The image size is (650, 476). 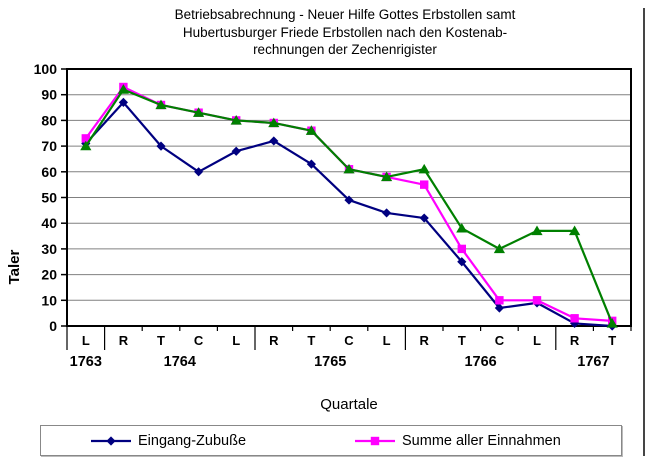 I want to click on legend-line-square-icon, so click(x=375, y=440).